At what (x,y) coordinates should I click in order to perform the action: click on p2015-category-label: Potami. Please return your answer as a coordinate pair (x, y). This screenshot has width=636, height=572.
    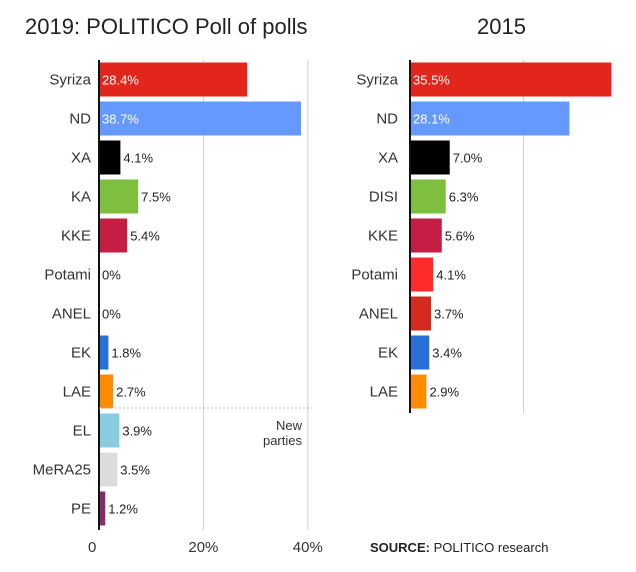
    Looking at the image, I should click on (374, 275).